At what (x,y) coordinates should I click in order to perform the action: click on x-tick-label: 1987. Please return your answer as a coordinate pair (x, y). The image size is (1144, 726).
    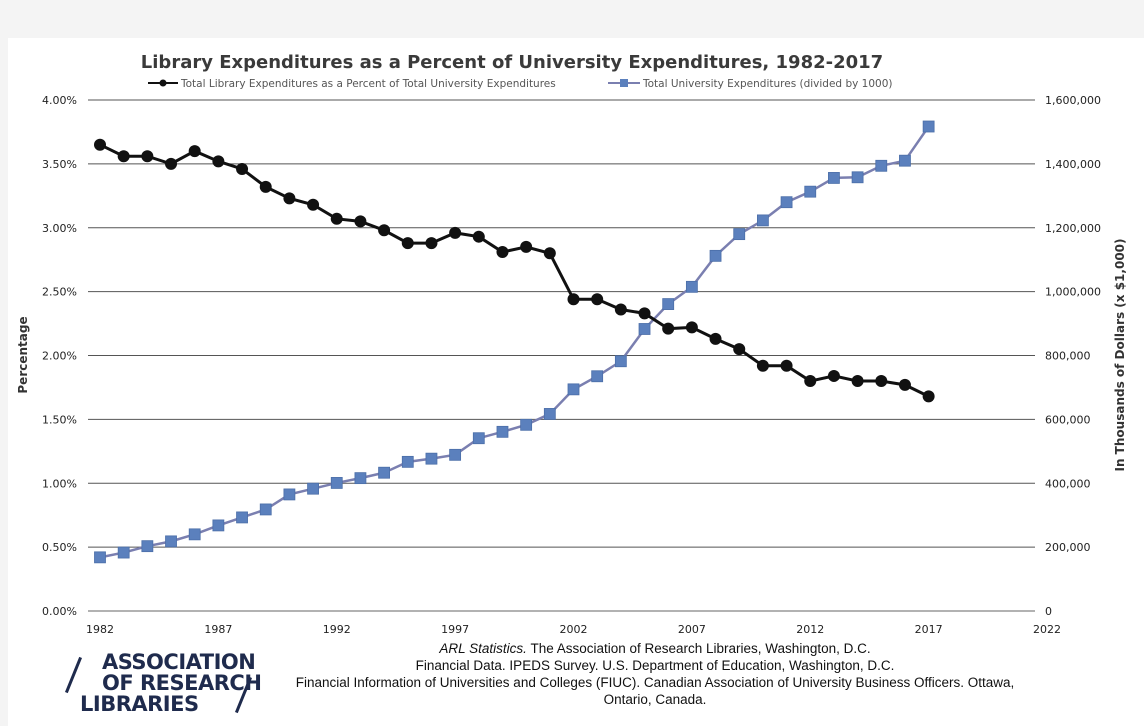
    Looking at the image, I should click on (218, 629).